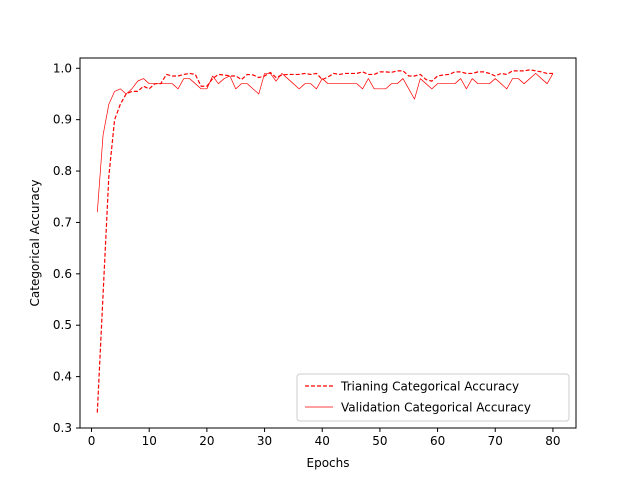 The width and height of the screenshot is (640, 480). I want to click on x-tick-label: 20, so click(206, 441).